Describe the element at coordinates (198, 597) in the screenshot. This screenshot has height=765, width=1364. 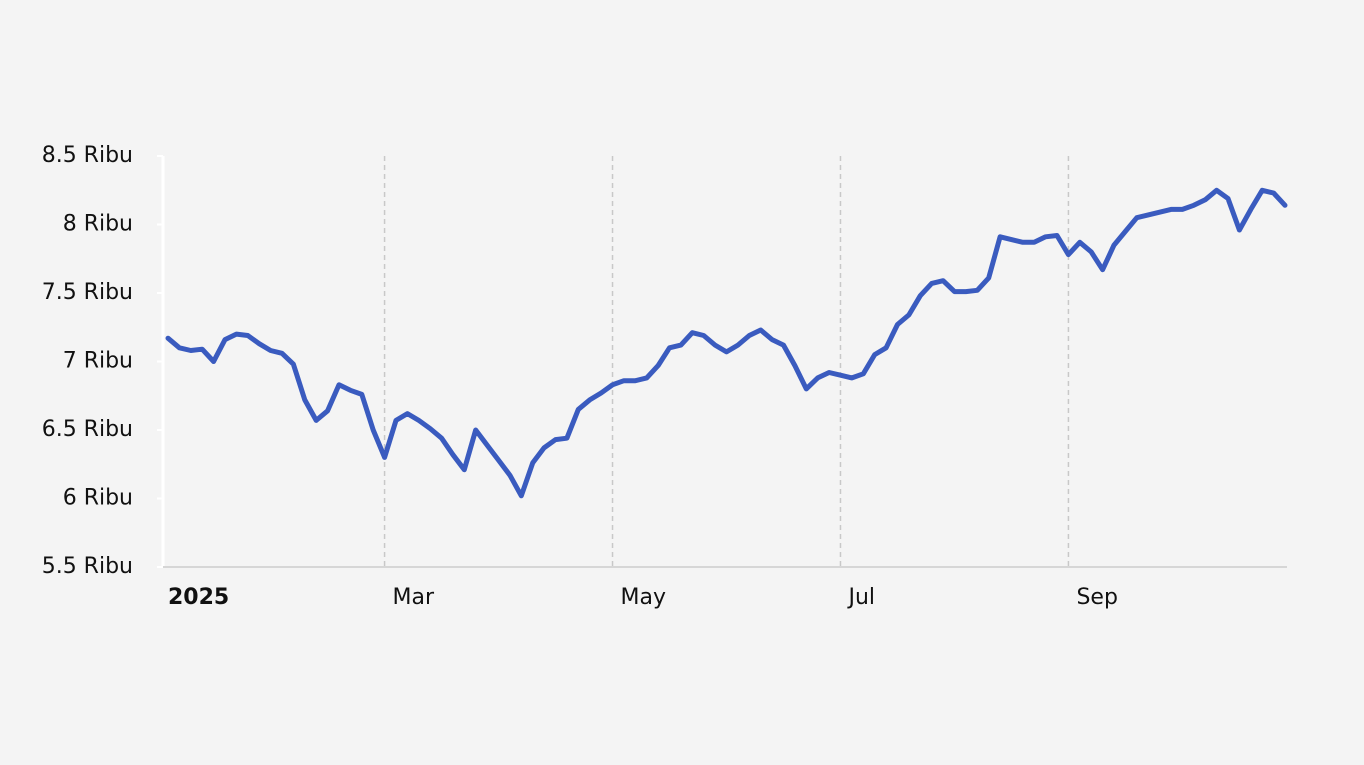
I see `x-tick-label: 2025` at that location.